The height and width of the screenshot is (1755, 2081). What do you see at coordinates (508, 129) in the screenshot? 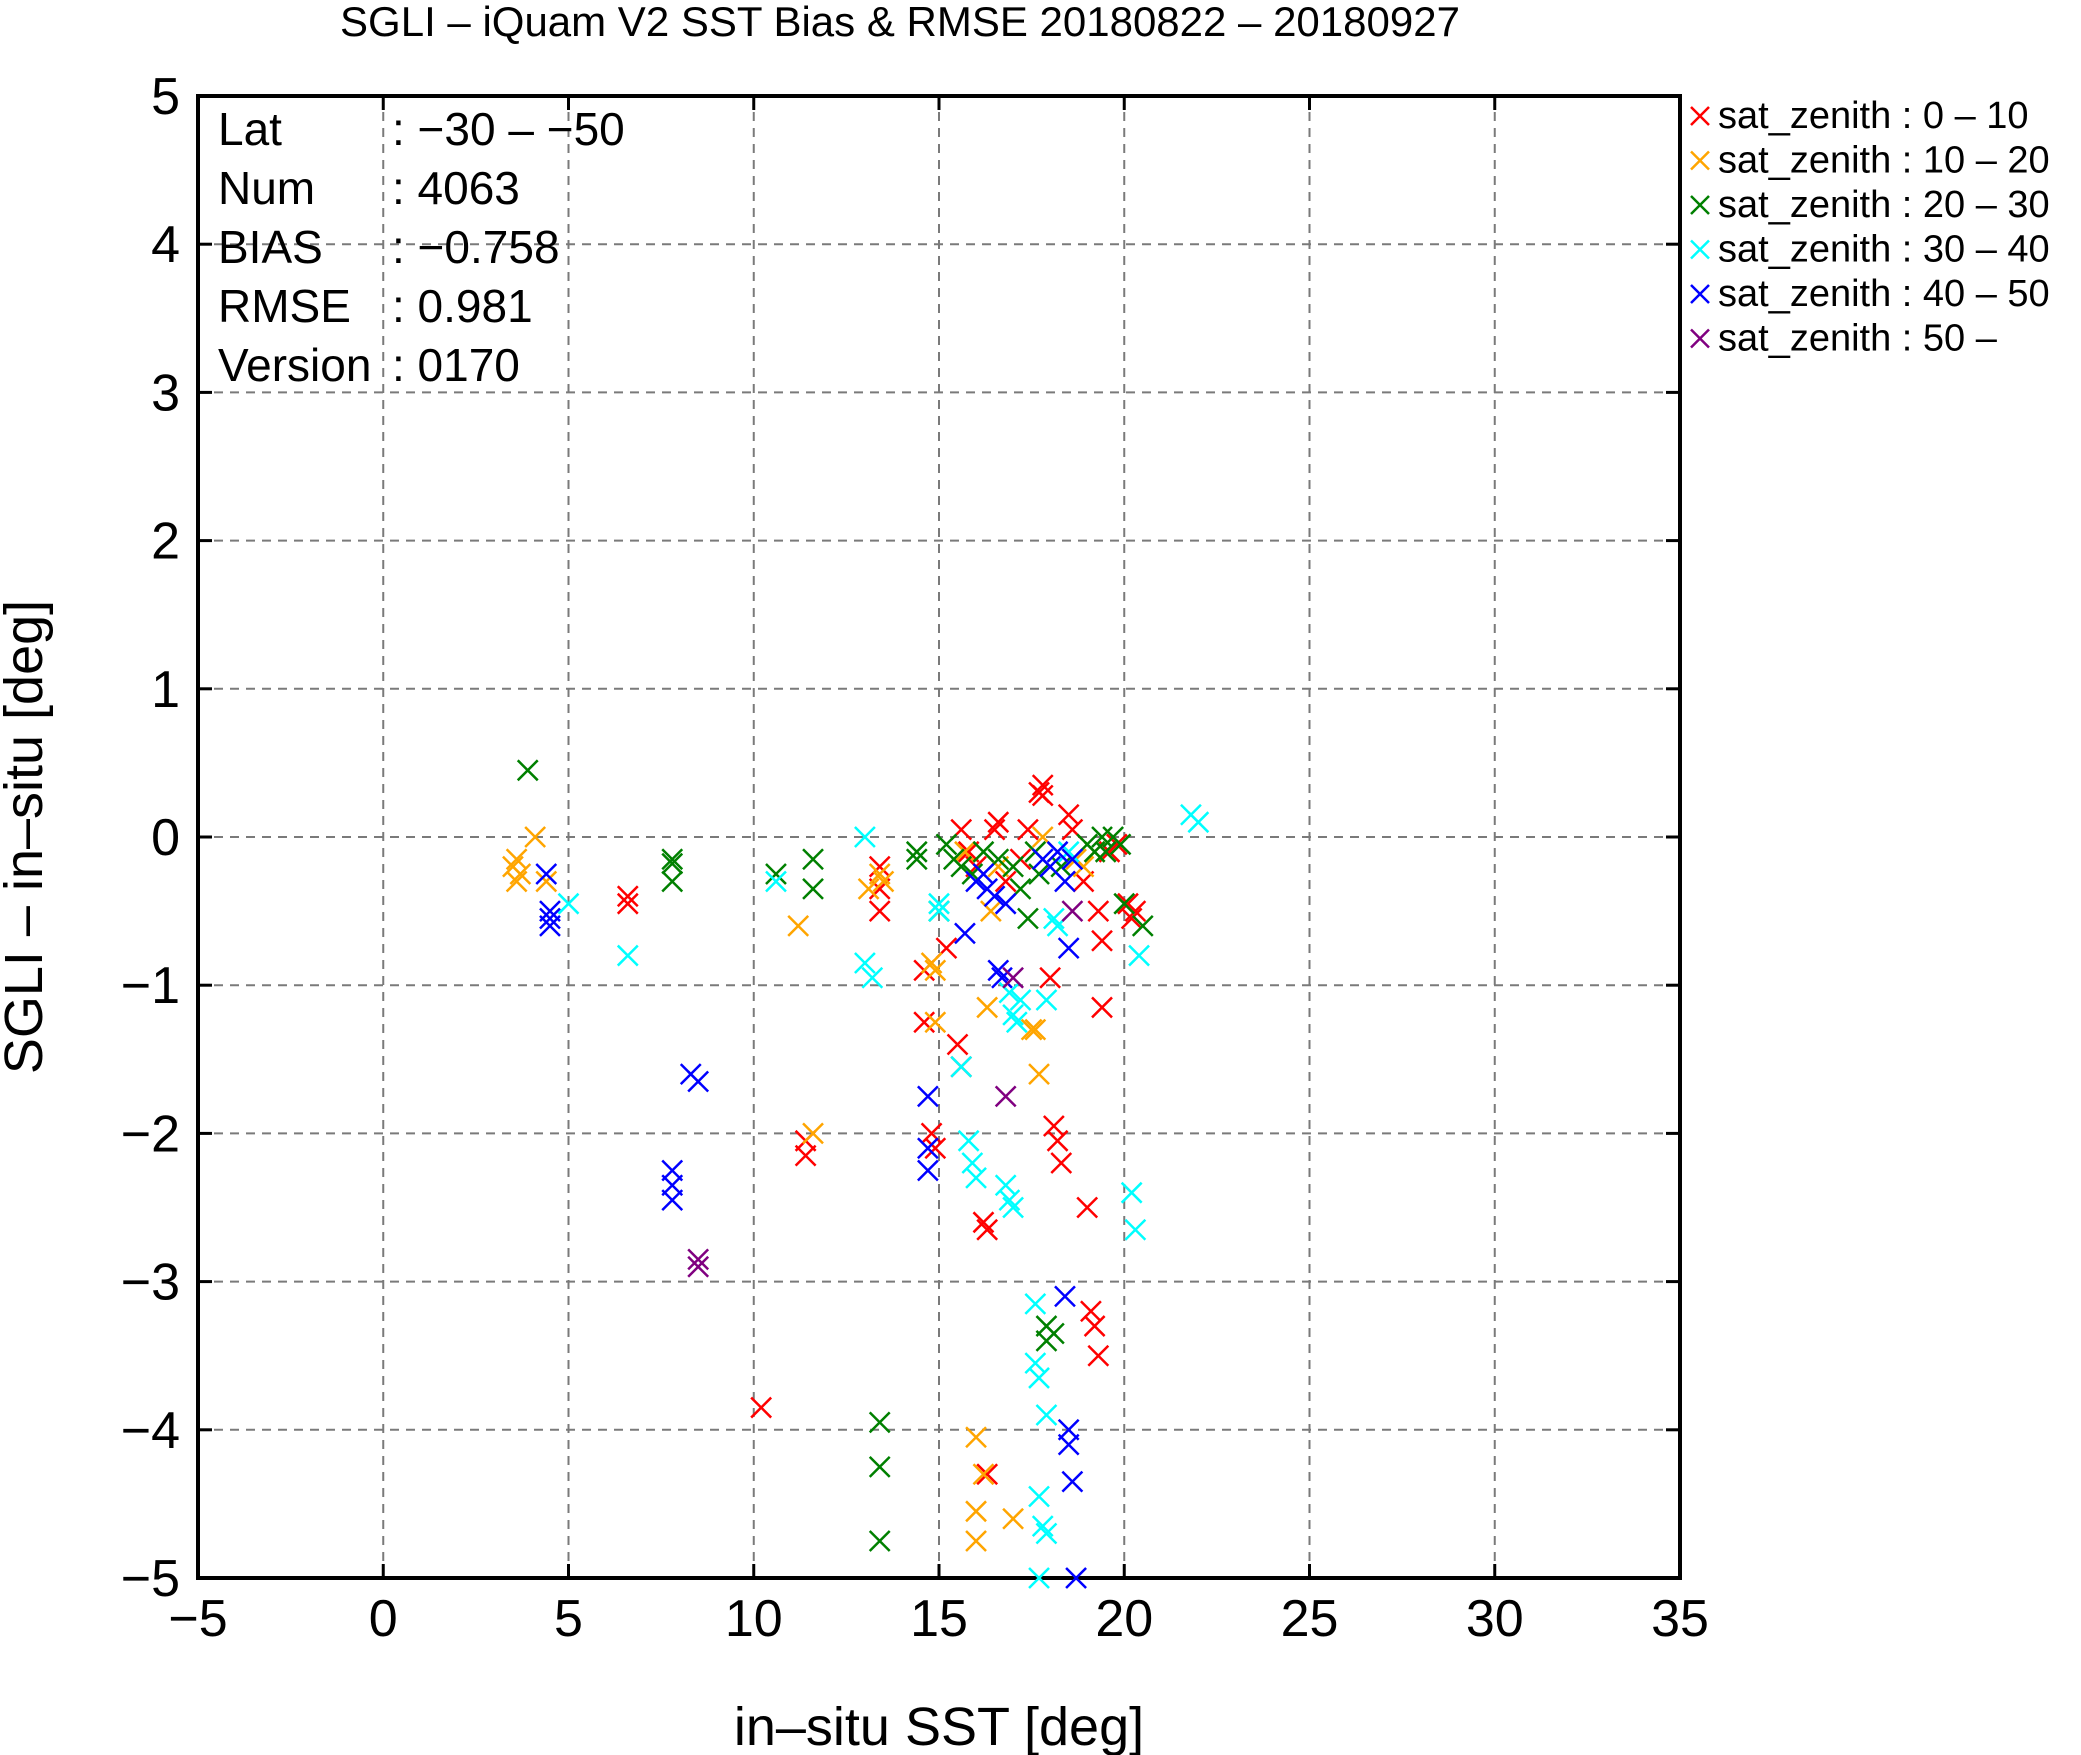
I see `stat-value: : −30 – −50` at bounding box center [508, 129].